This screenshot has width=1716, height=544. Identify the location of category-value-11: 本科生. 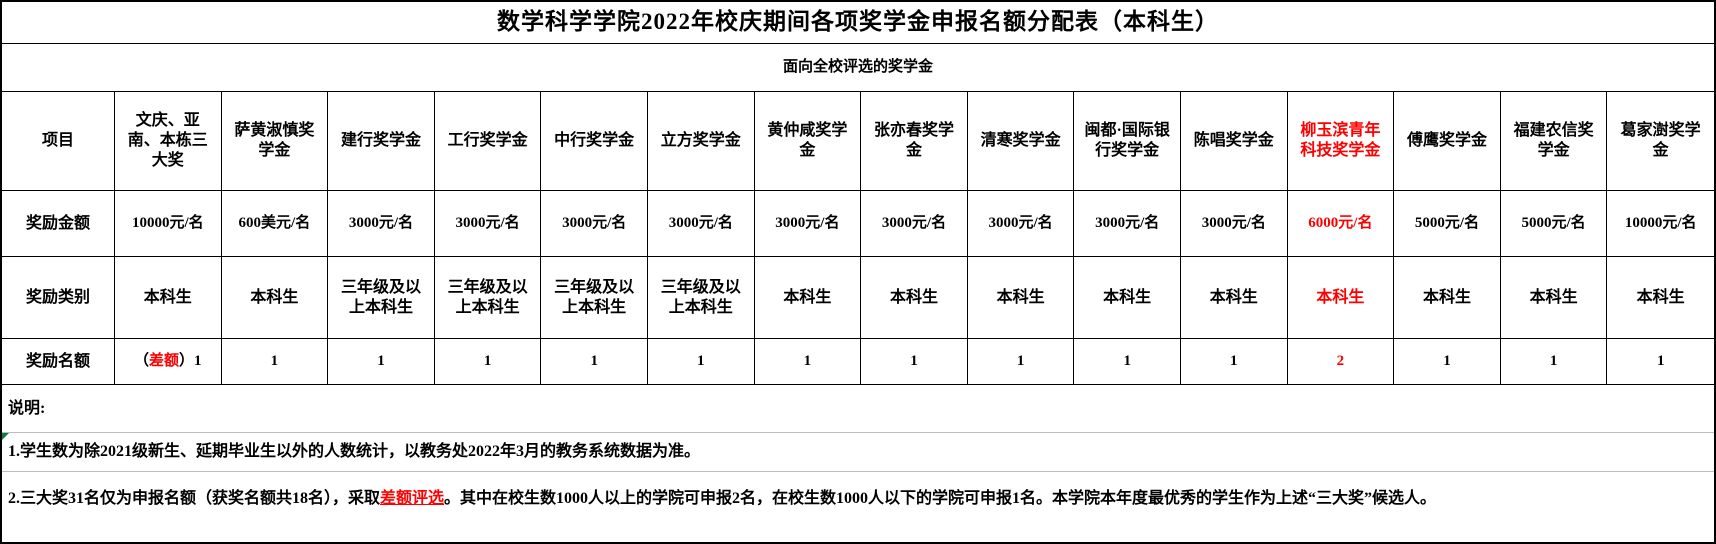
(1341, 298).